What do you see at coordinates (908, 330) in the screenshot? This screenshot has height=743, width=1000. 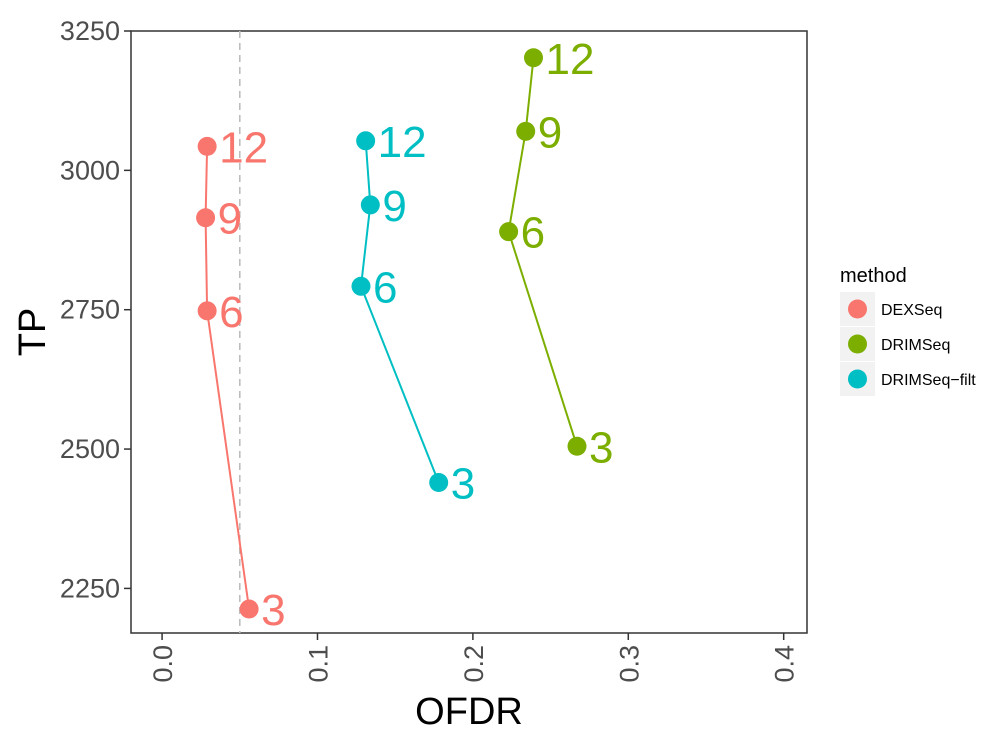 I see `legend: method DEXSeq DRIMSeq DRIMSeq−filt` at bounding box center [908, 330].